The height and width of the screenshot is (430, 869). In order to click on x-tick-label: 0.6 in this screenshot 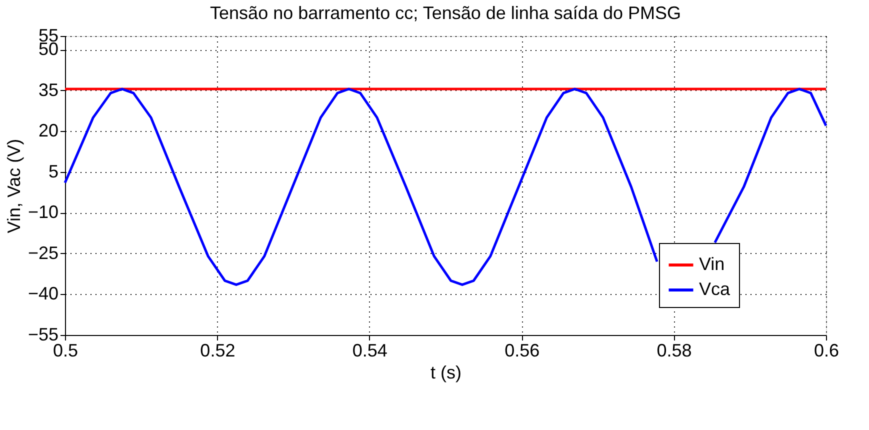, I will do `click(827, 350)`.